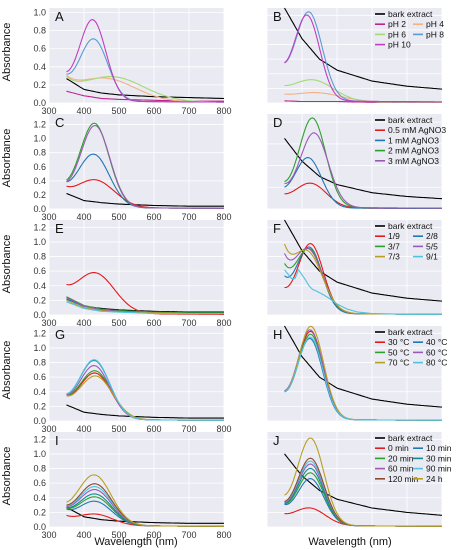  Describe the element at coordinates (398, 363) in the screenshot. I see `legend-label: 70 °C` at that location.